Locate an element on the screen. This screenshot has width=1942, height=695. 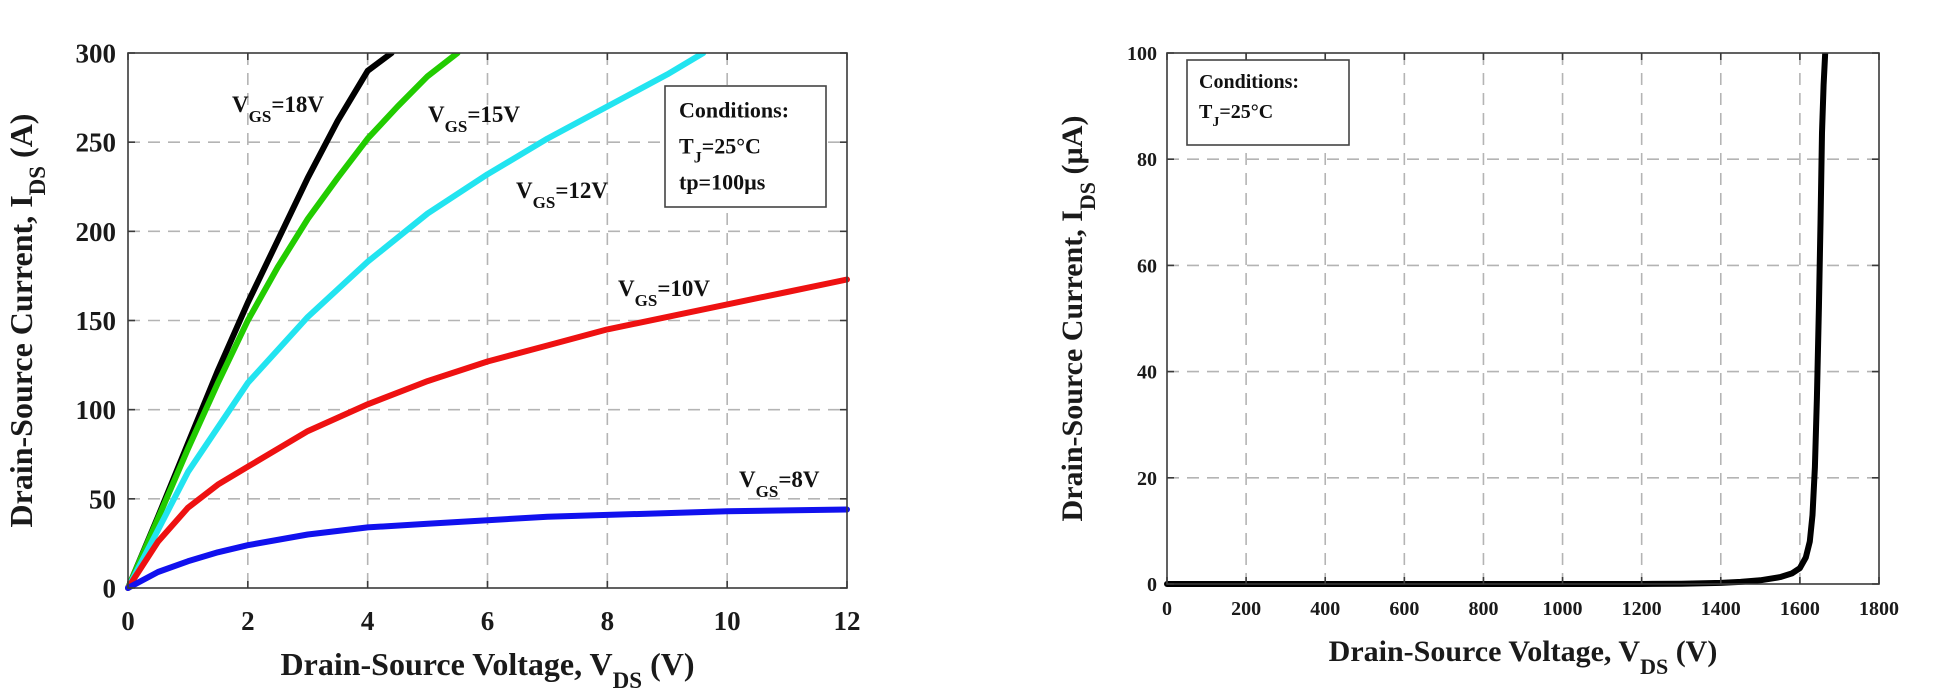
x-tick-label: 10 is located at coordinates (727, 621).